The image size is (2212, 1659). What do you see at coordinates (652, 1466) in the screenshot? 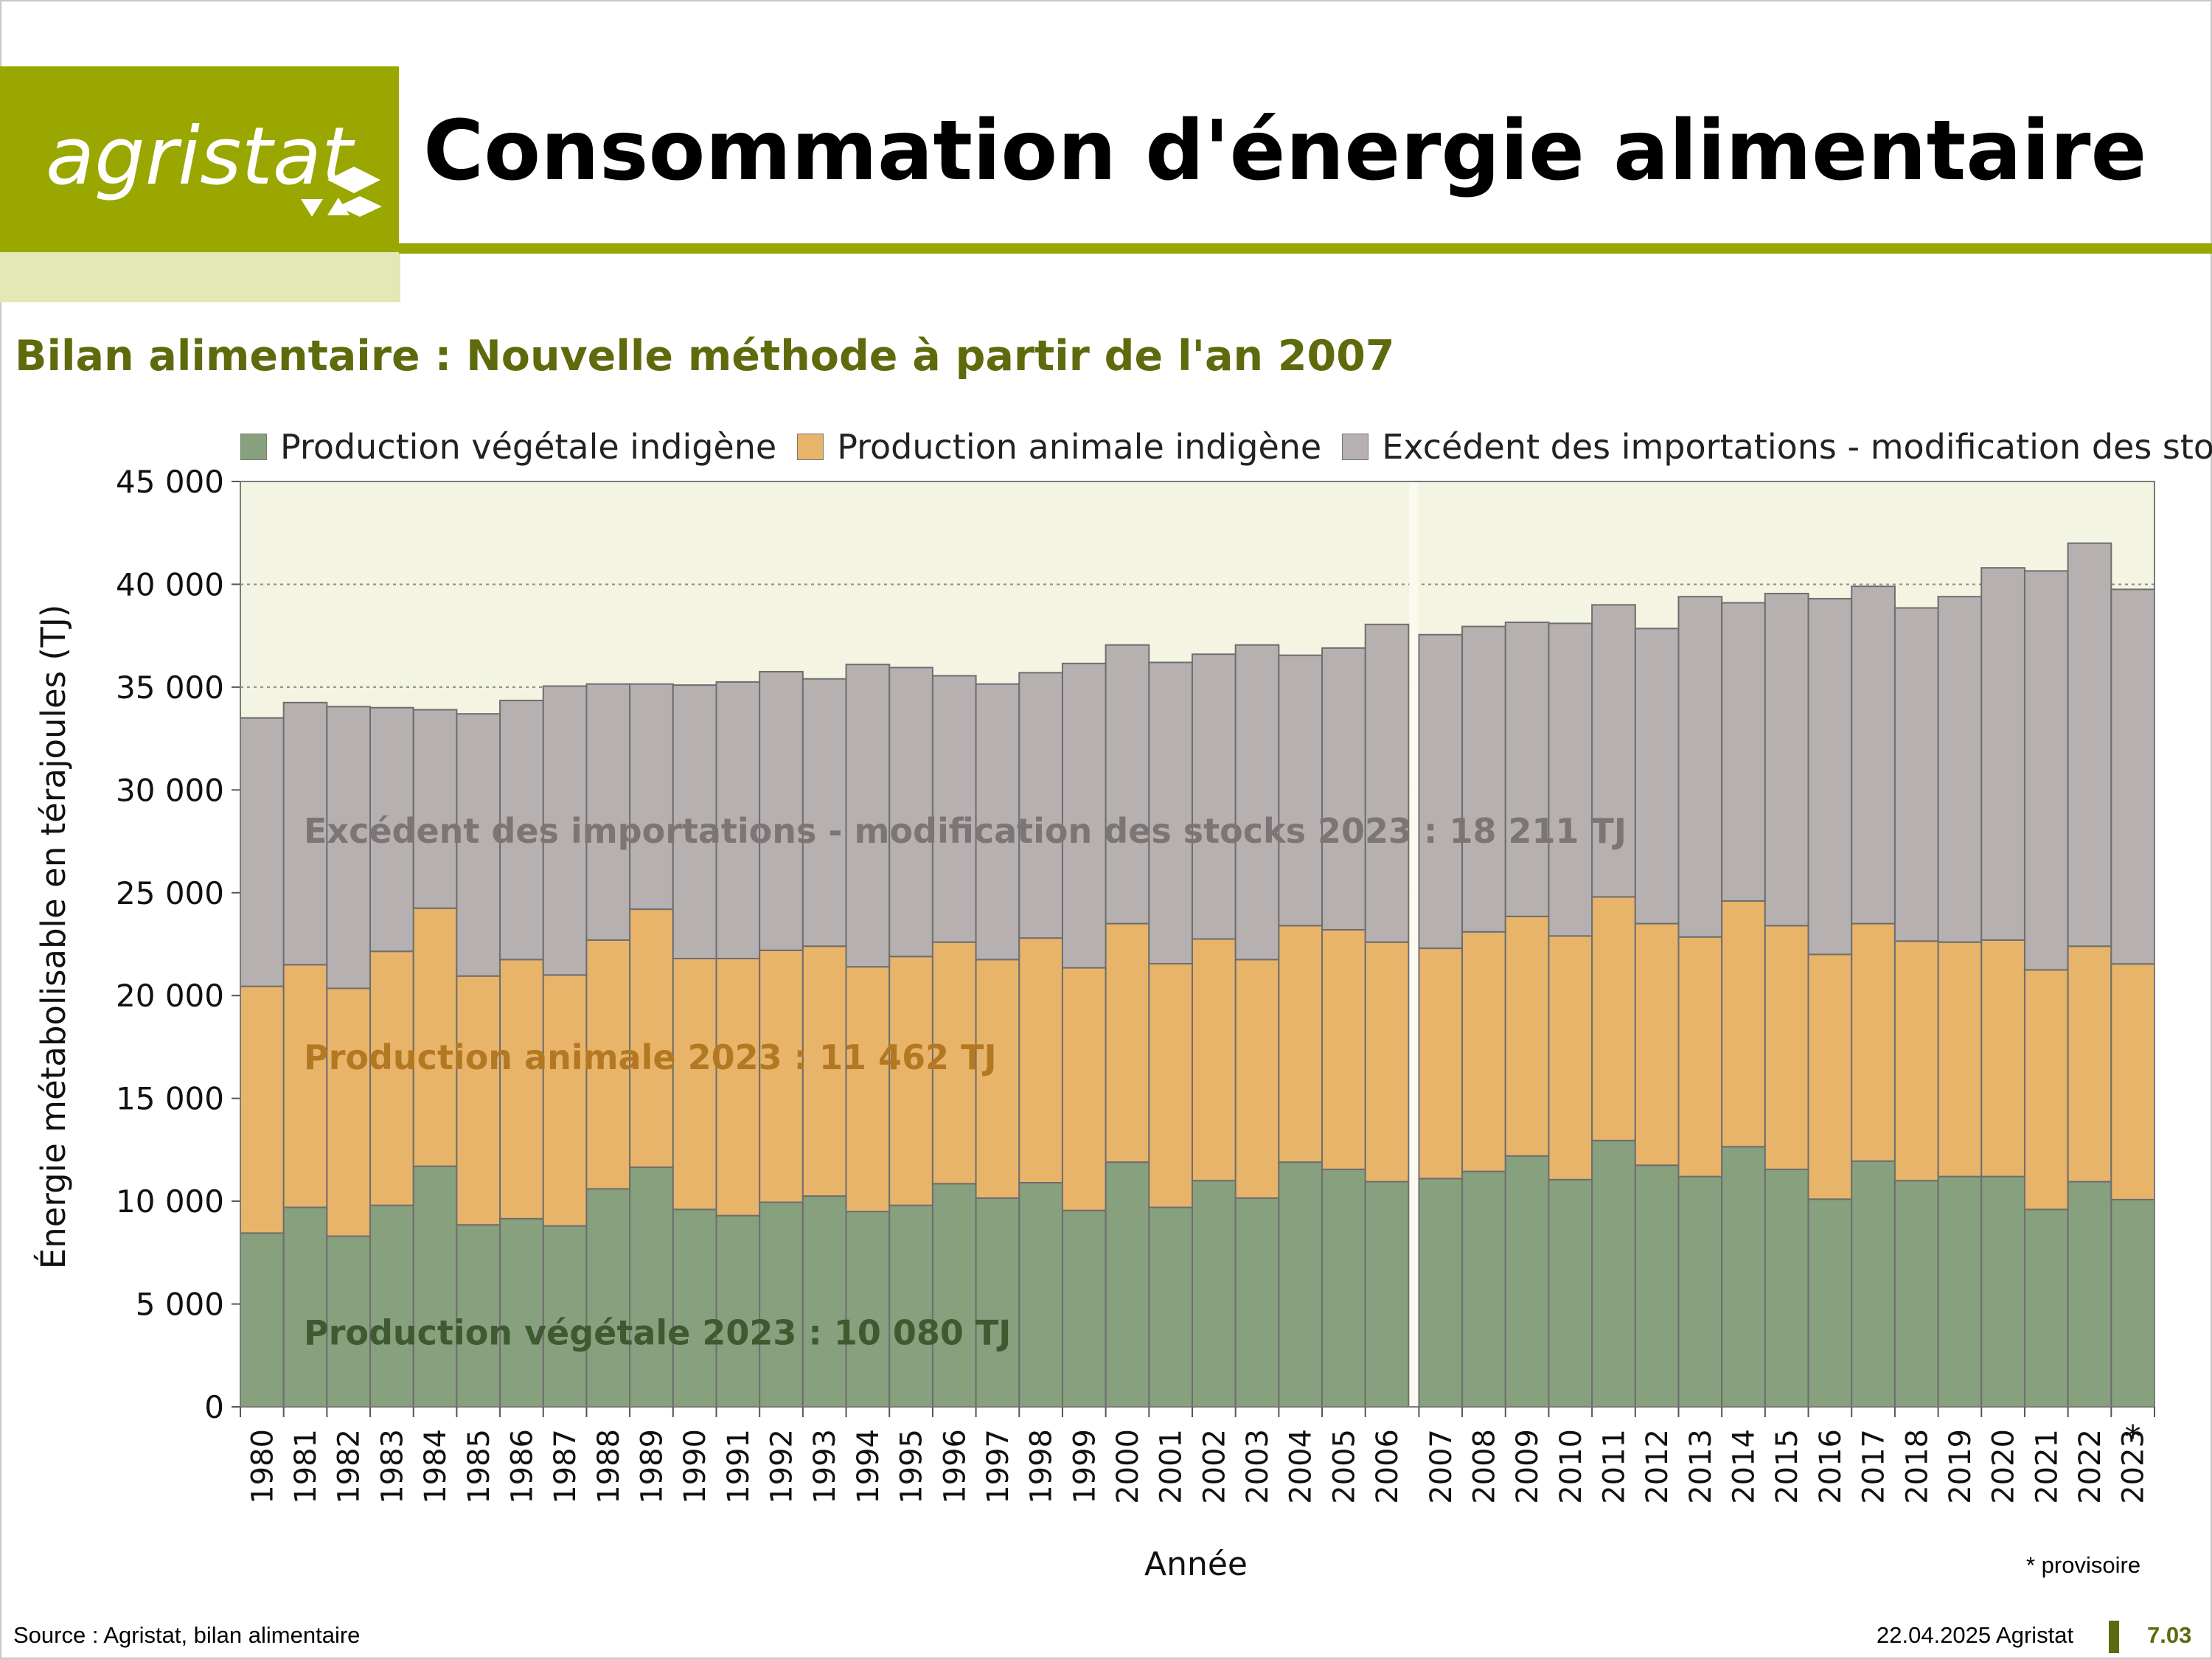
I see `x-tick-label: 1989` at bounding box center [652, 1466].